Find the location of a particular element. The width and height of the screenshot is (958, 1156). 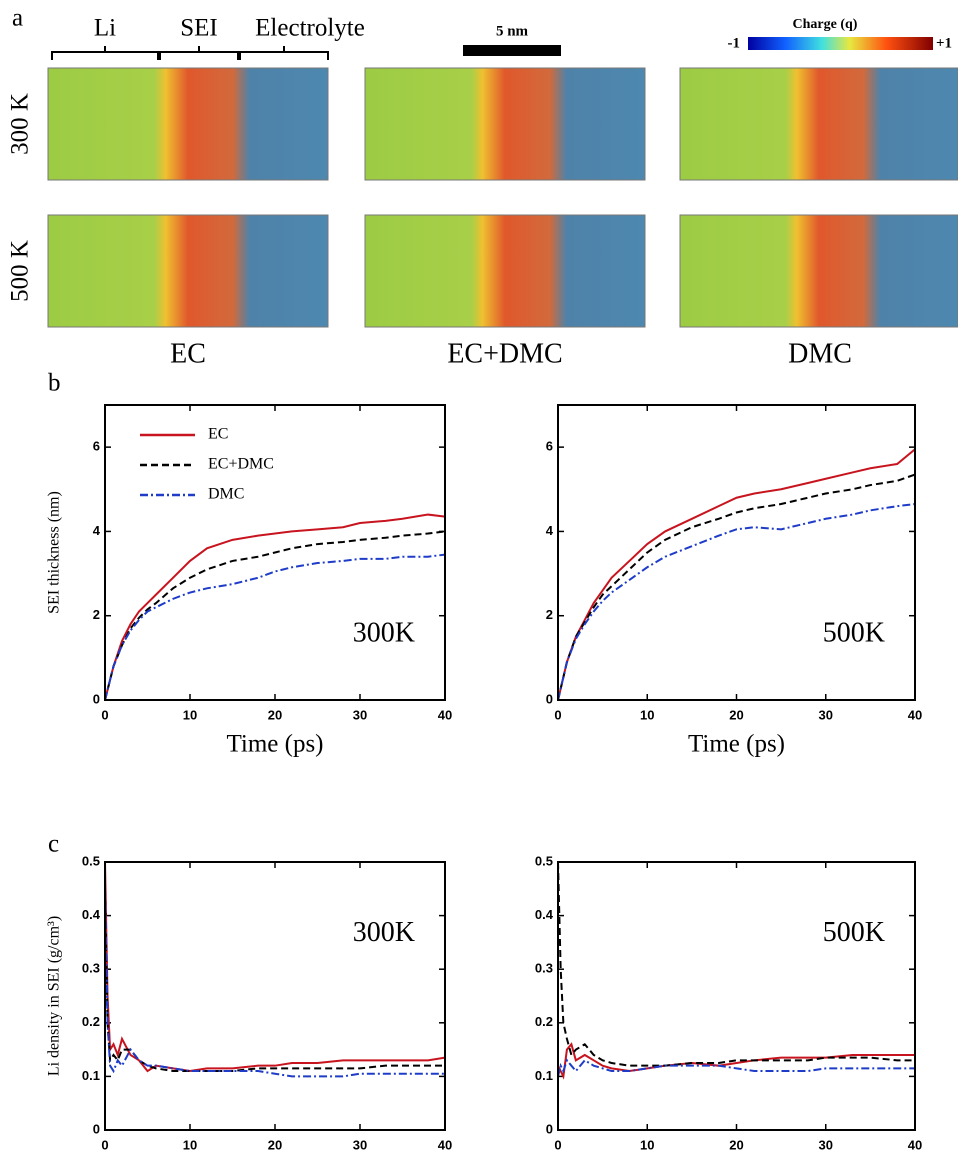

region-label: SEI is located at coordinates (199, 28).